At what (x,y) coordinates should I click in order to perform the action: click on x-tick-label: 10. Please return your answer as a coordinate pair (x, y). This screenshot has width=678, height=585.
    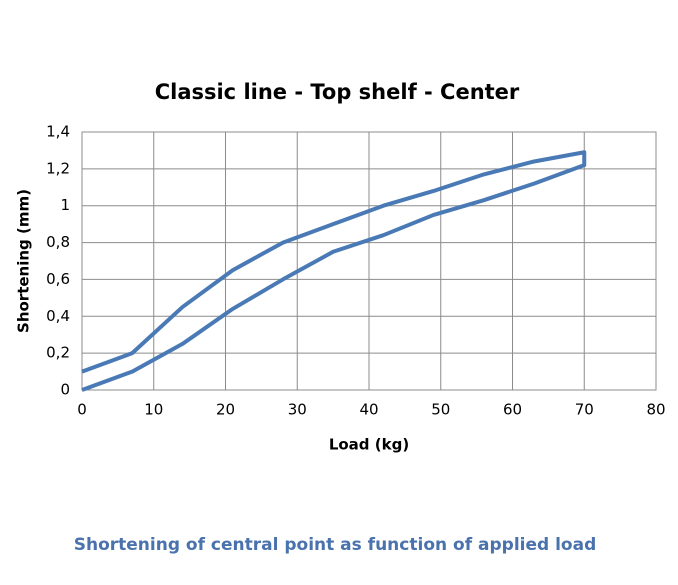
    Looking at the image, I should click on (153, 410).